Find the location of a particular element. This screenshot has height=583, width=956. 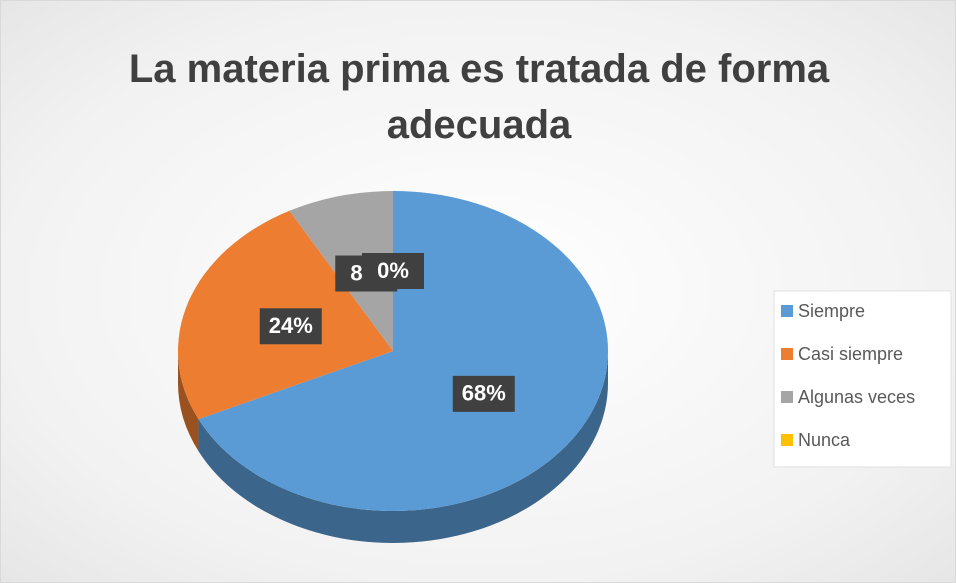

legend-label: Siempre is located at coordinates (831, 311).